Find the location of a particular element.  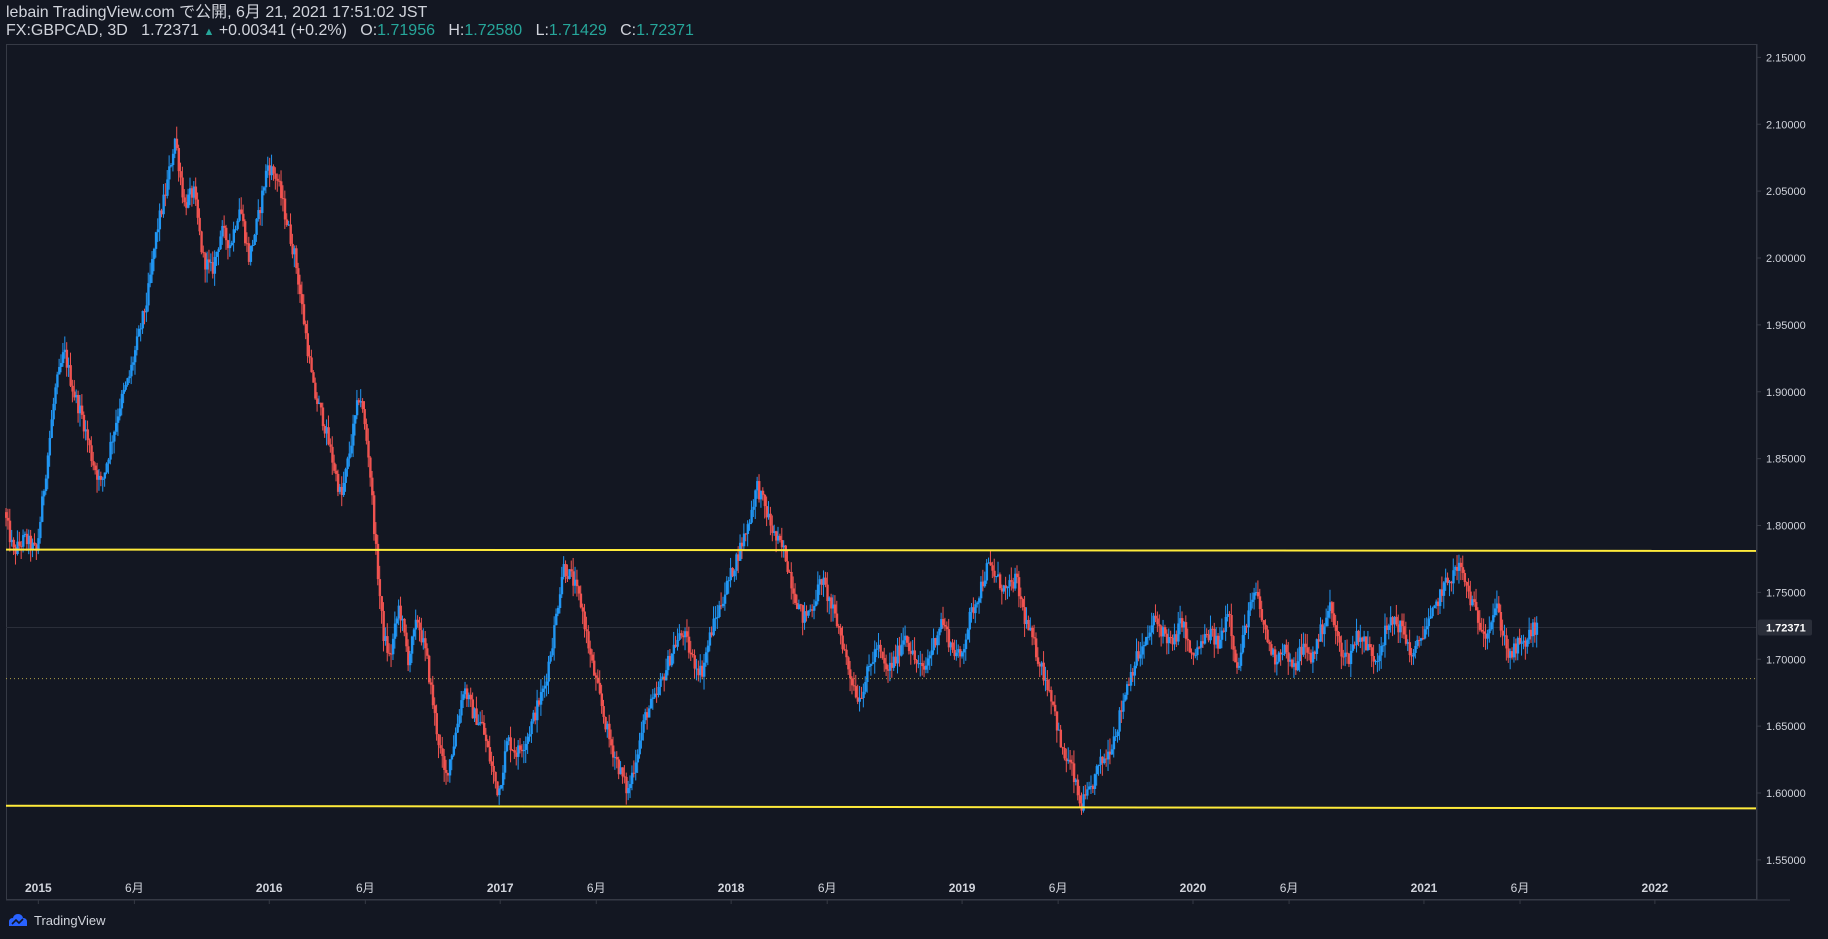

last-price-label: 1.72371 is located at coordinates (1786, 629).